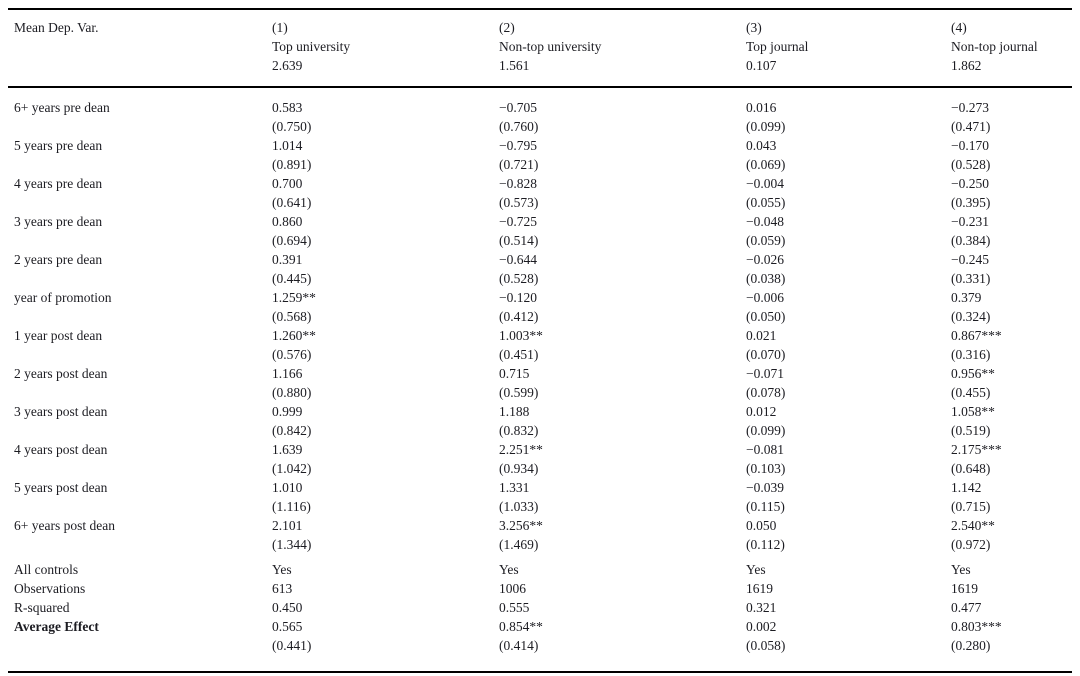 The height and width of the screenshot is (676, 1080). What do you see at coordinates (287, 259) in the screenshot?
I see `coef-value: 0.391` at bounding box center [287, 259].